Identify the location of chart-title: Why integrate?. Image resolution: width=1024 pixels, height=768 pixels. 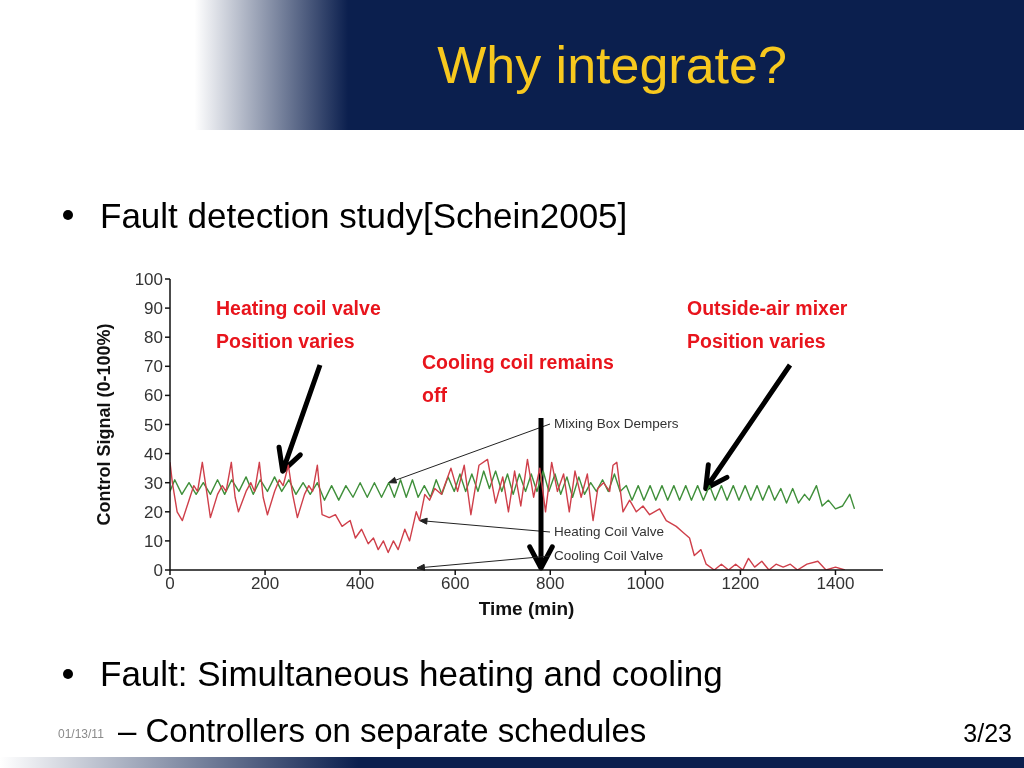
(612, 65).